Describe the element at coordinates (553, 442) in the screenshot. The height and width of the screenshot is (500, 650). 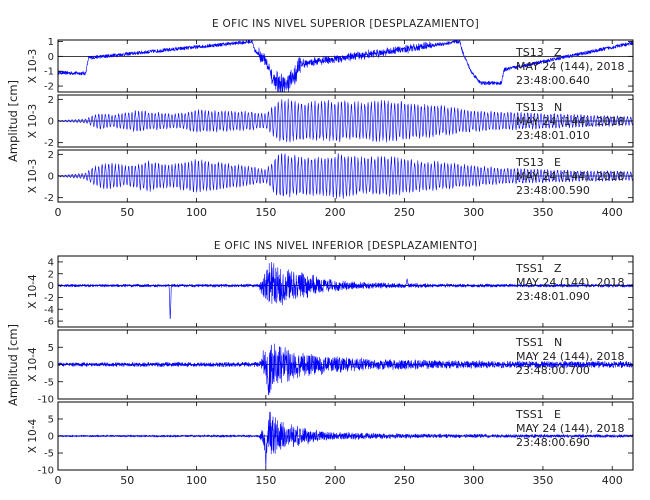
I see `time-label: 23:48:00.690` at that location.